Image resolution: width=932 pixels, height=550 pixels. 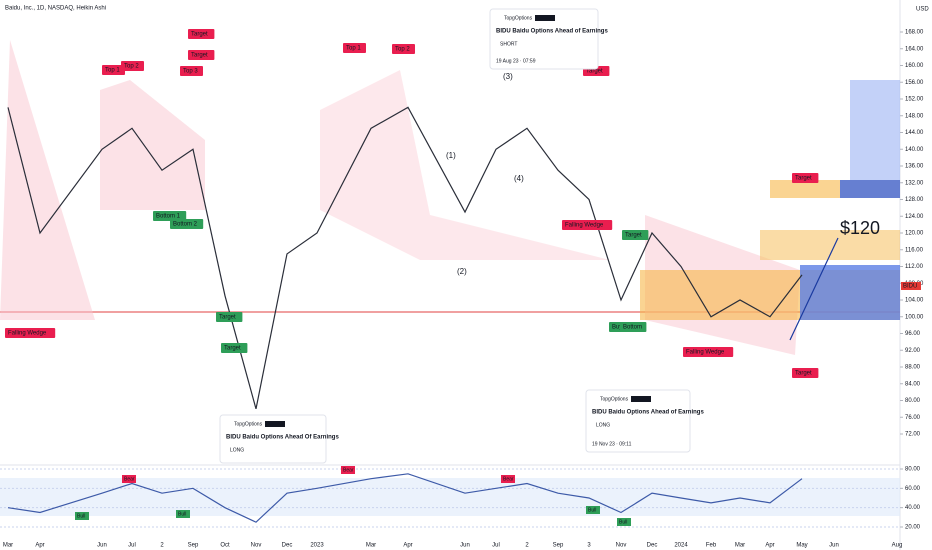 What do you see at coordinates (162, 546) in the screenshot?
I see `x-tick-label: 2` at bounding box center [162, 546].